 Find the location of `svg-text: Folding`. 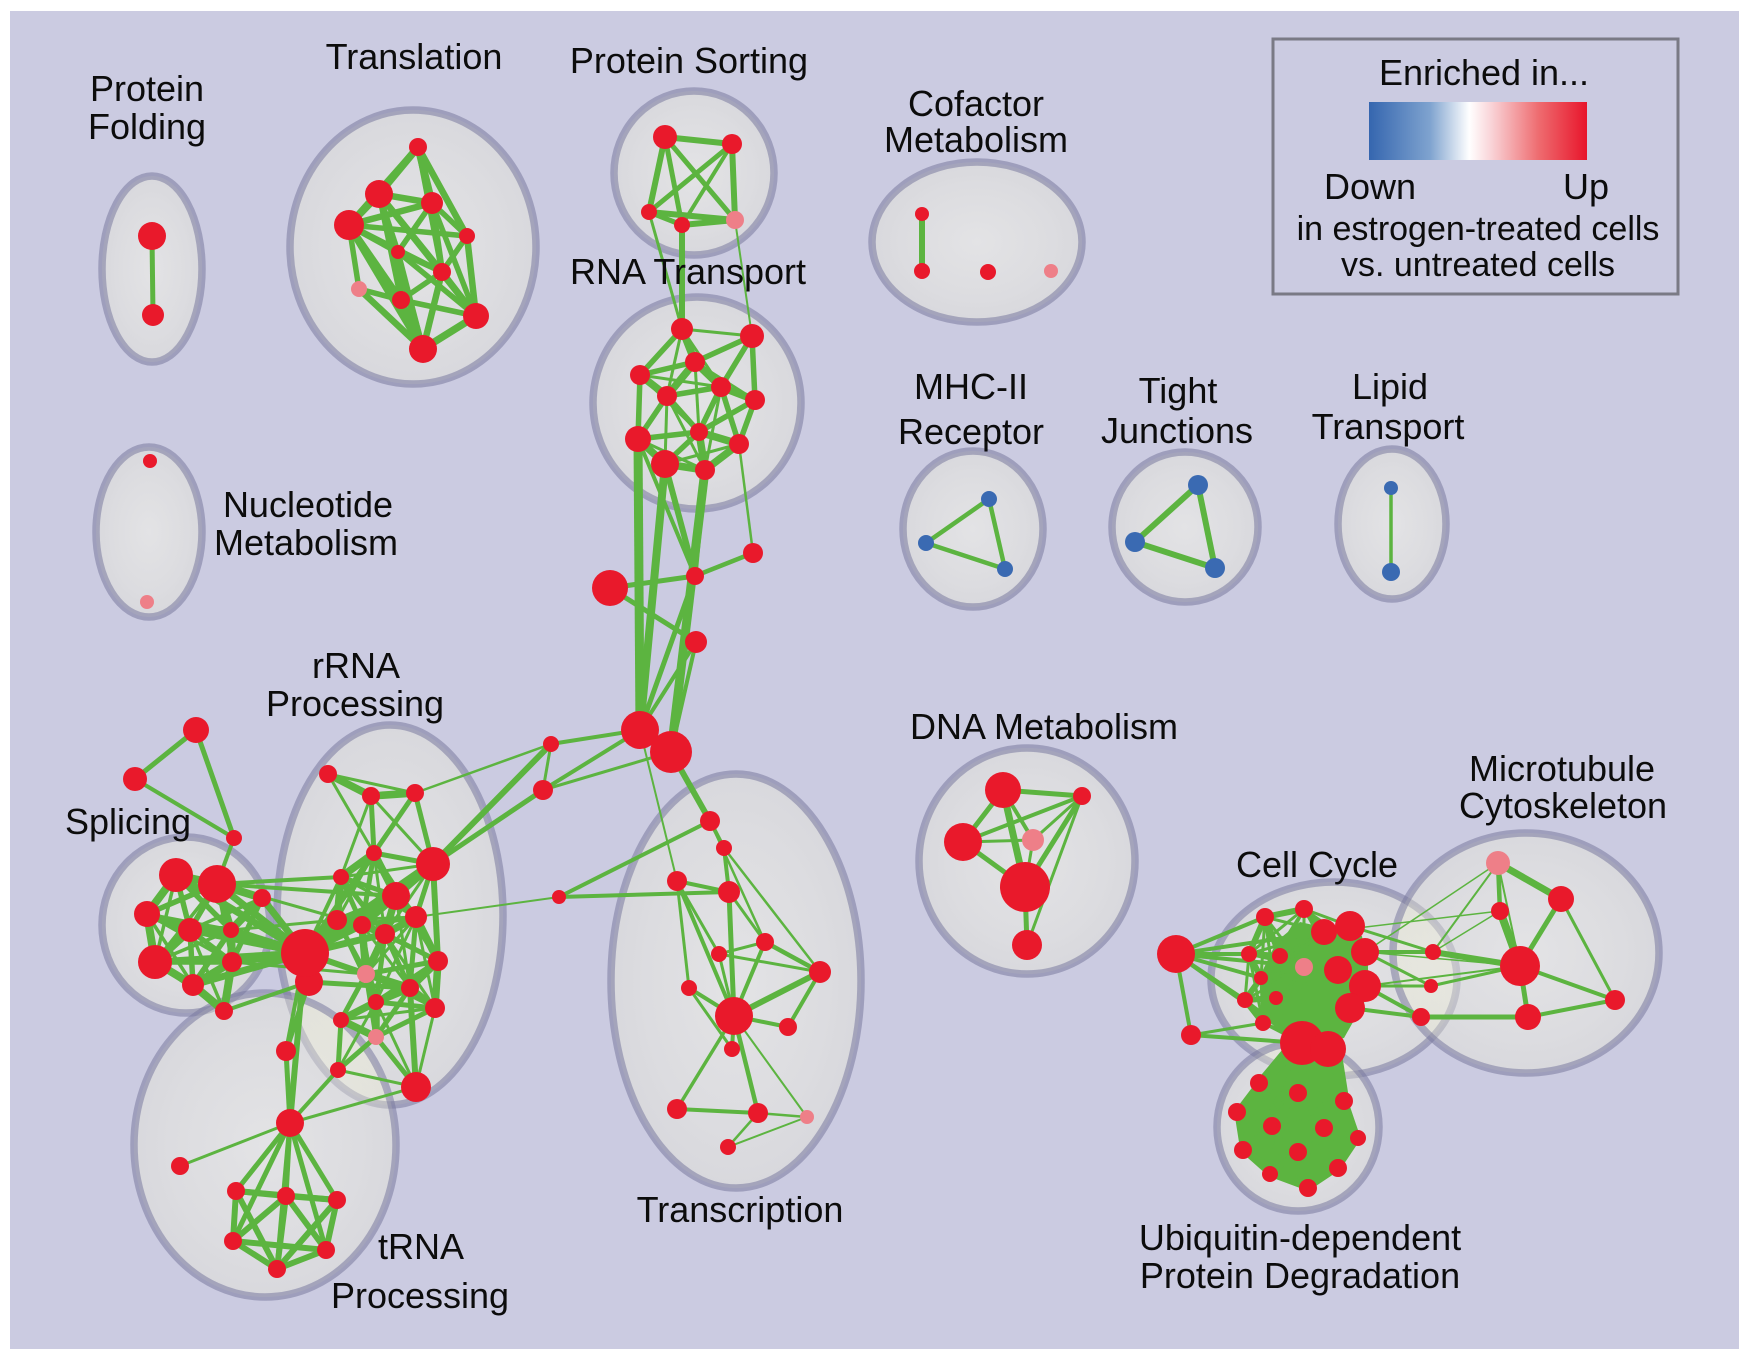

svg-text: Folding is located at coordinates (147, 126).